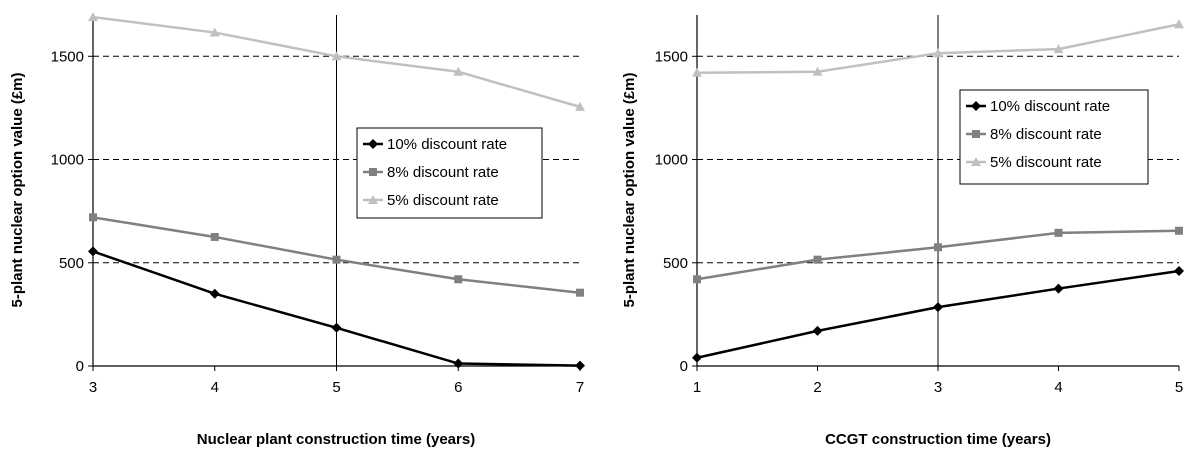  I want to click on x-axis-title: CCGT construction time (years), so click(938, 439).